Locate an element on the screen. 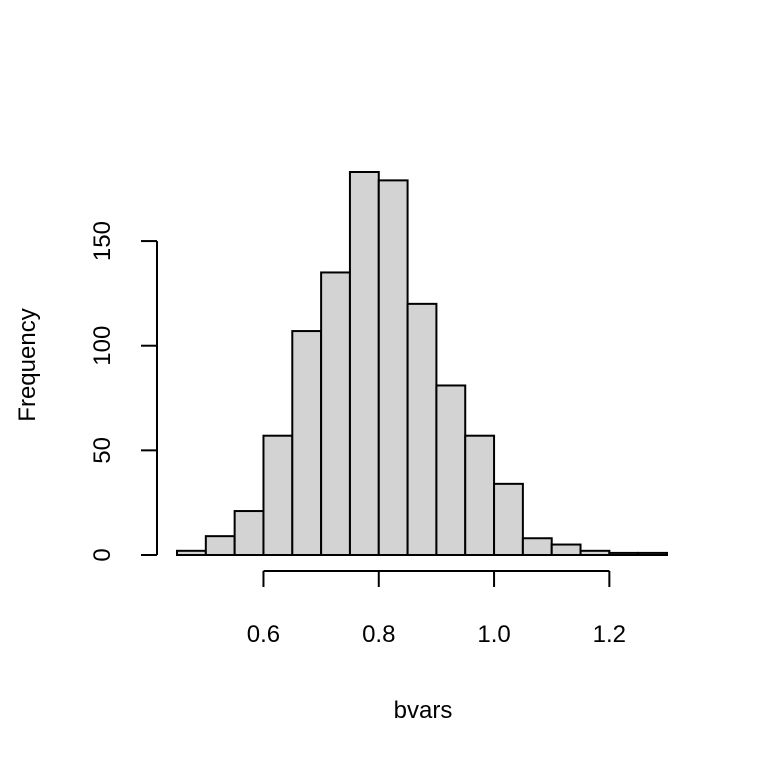  x-axis-tick-label: 1.2 is located at coordinates (609, 634).